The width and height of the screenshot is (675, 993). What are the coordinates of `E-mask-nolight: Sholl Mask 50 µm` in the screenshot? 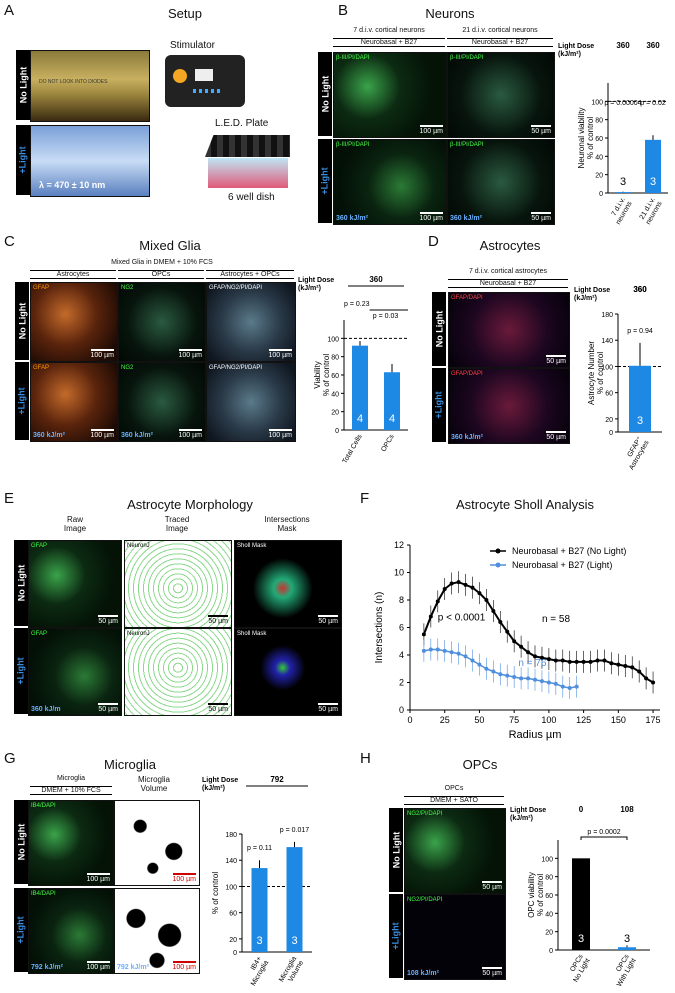 It's located at (288, 584).